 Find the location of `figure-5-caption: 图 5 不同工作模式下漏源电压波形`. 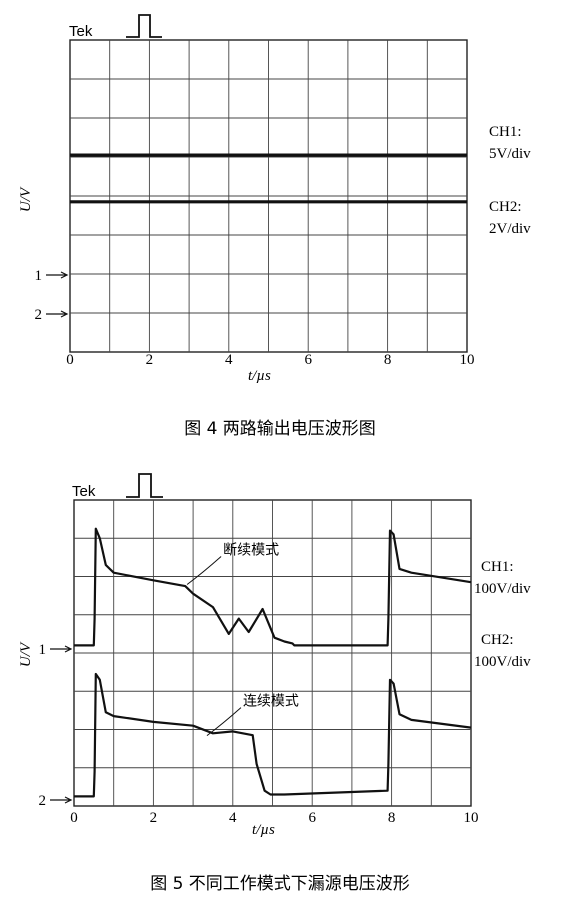

figure-5-caption: 图 5 不同工作模式下漏源电压波形 is located at coordinates (280, 884).